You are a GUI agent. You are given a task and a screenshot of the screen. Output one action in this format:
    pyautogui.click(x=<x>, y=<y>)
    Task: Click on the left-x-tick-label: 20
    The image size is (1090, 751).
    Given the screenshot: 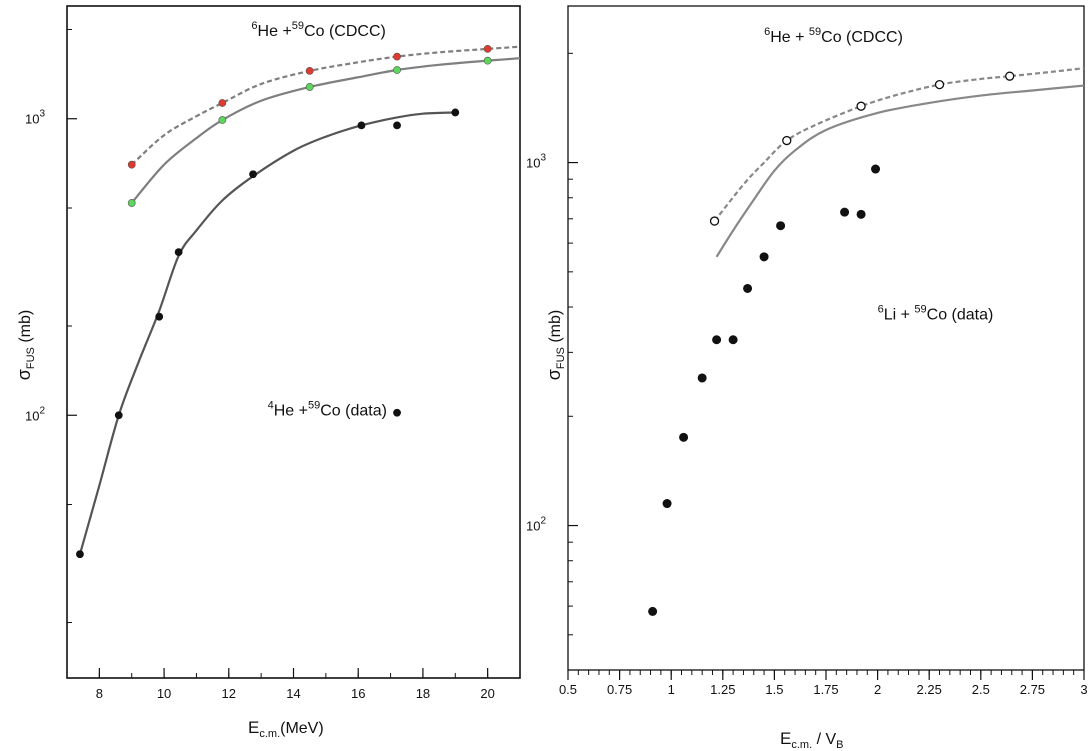 What is the action you would take?
    pyautogui.click(x=487, y=693)
    